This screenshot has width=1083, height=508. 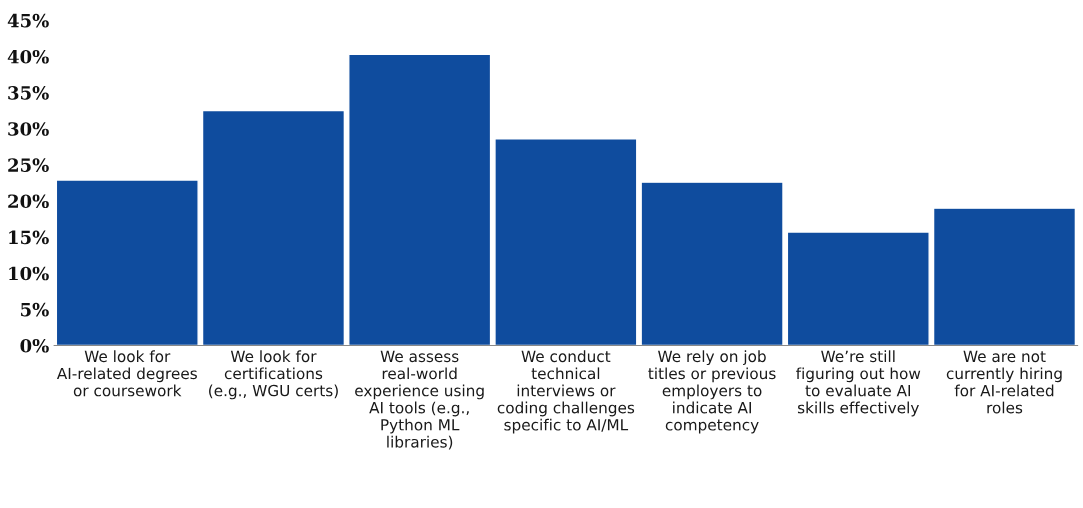 I want to click on y-tick-label: 45%, so click(x=28, y=20).